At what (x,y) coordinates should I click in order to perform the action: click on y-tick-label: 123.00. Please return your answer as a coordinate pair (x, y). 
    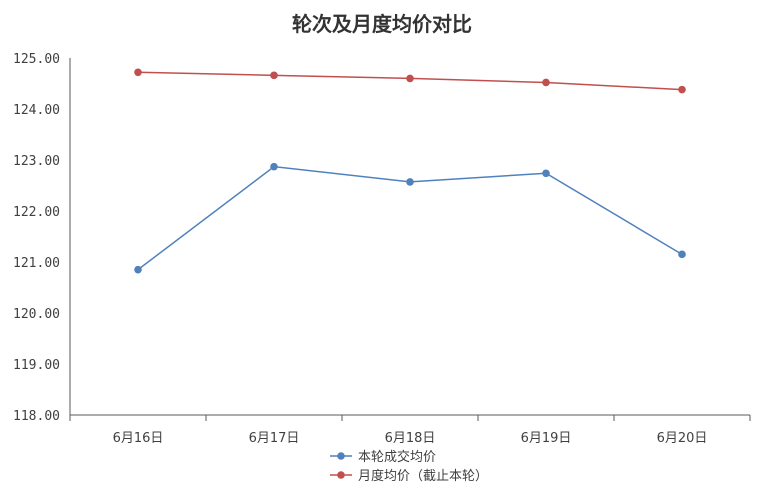
    Looking at the image, I should click on (36, 161).